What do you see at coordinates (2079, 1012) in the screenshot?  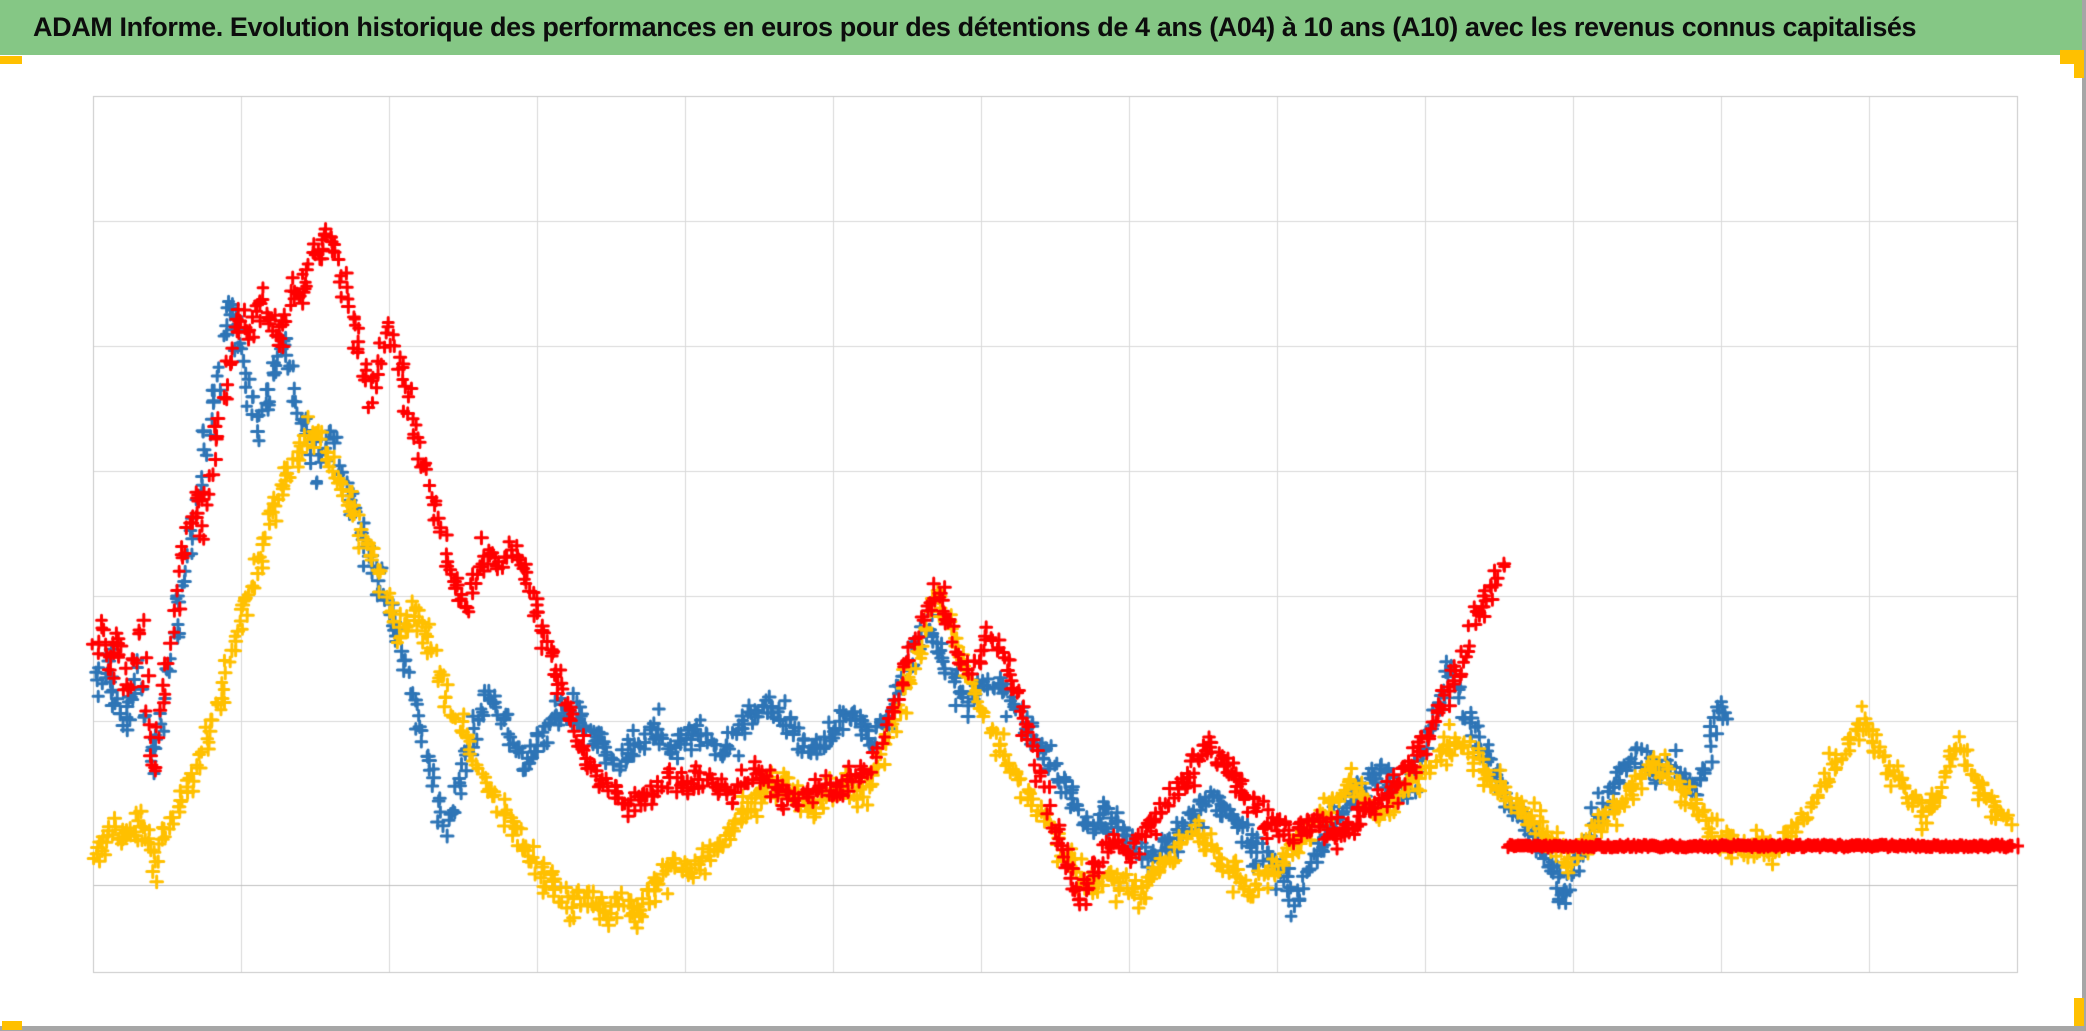 I see `corner-accent-bottom-right` at bounding box center [2079, 1012].